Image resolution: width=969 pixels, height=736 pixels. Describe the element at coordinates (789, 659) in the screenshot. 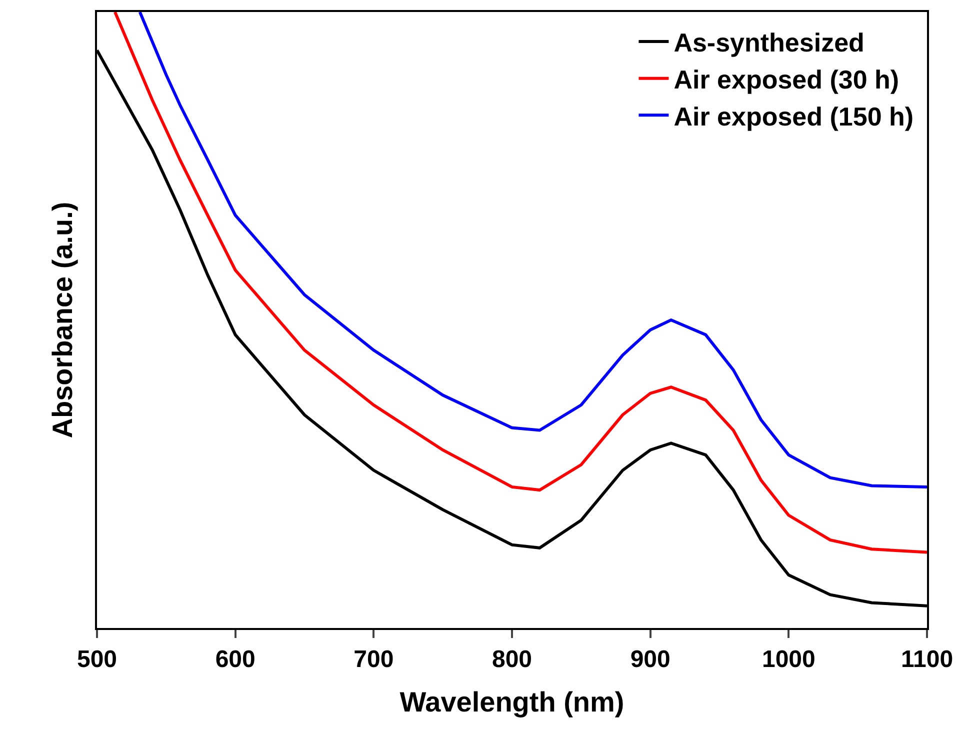

I see `x-tick-label: 1000` at that location.